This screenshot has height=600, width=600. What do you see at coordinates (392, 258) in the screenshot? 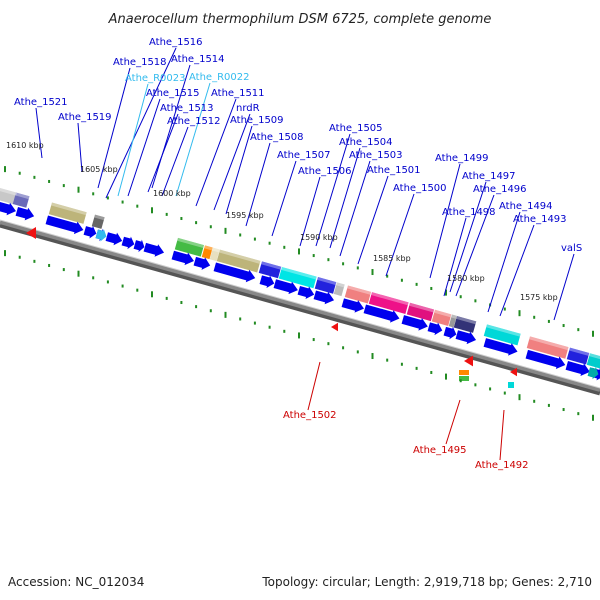
I see `tick-label: 1585 kbp` at bounding box center [392, 258].